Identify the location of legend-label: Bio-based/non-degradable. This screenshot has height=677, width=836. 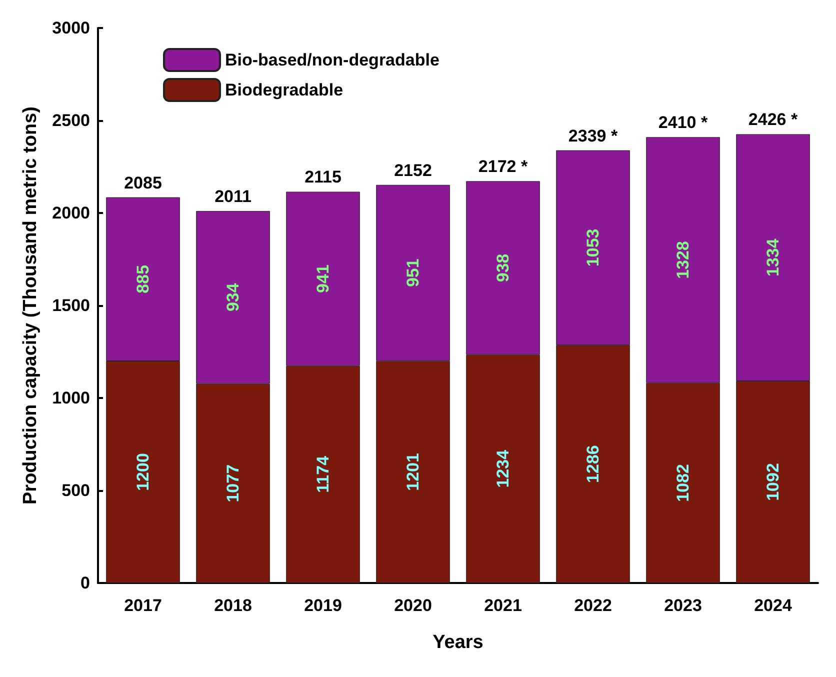
(332, 60).